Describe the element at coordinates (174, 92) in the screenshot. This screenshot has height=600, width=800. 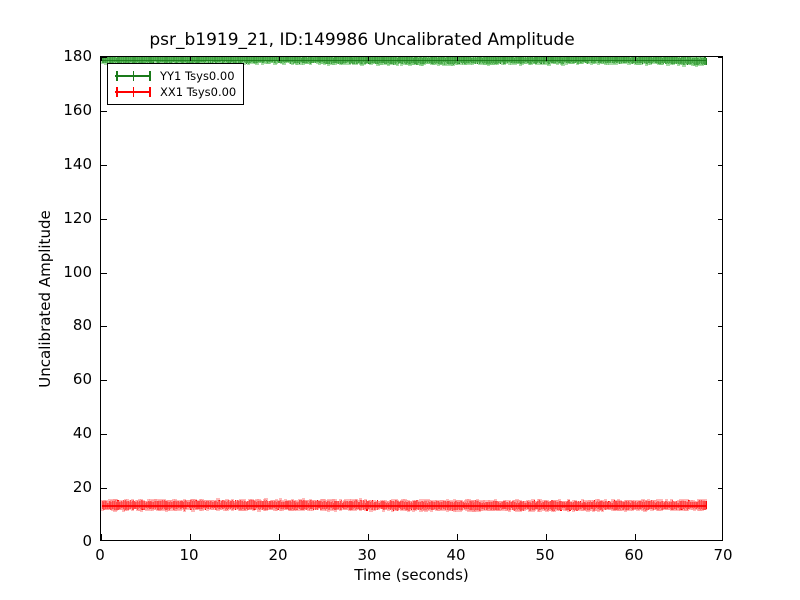
I see `legend-item-xx1: XX1 Tsys0.00` at that location.